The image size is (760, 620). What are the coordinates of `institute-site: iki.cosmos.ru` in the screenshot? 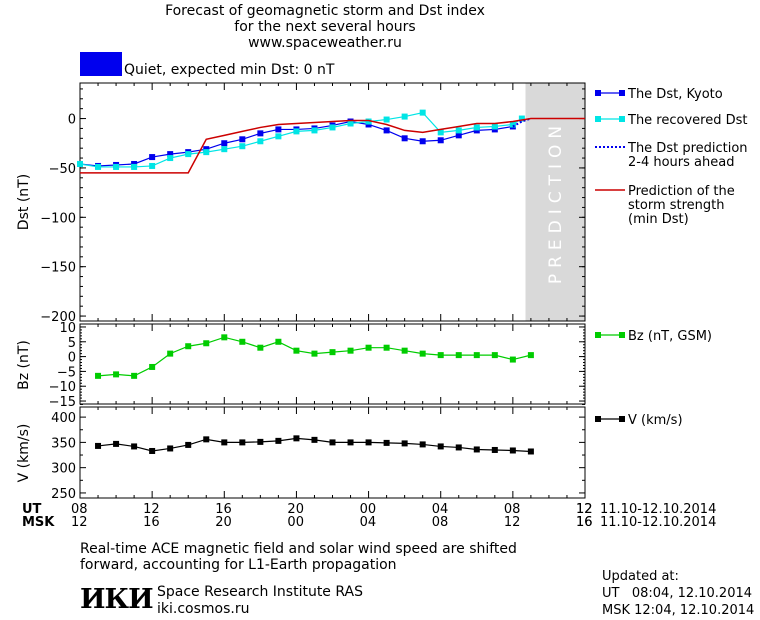 It's located at (203, 609).